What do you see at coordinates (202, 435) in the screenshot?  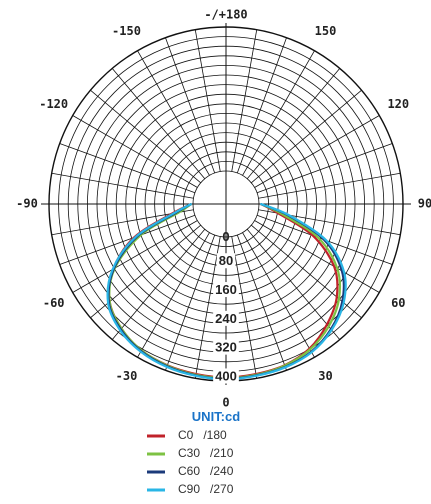 I see `legend-label: C0 /180` at bounding box center [202, 435].